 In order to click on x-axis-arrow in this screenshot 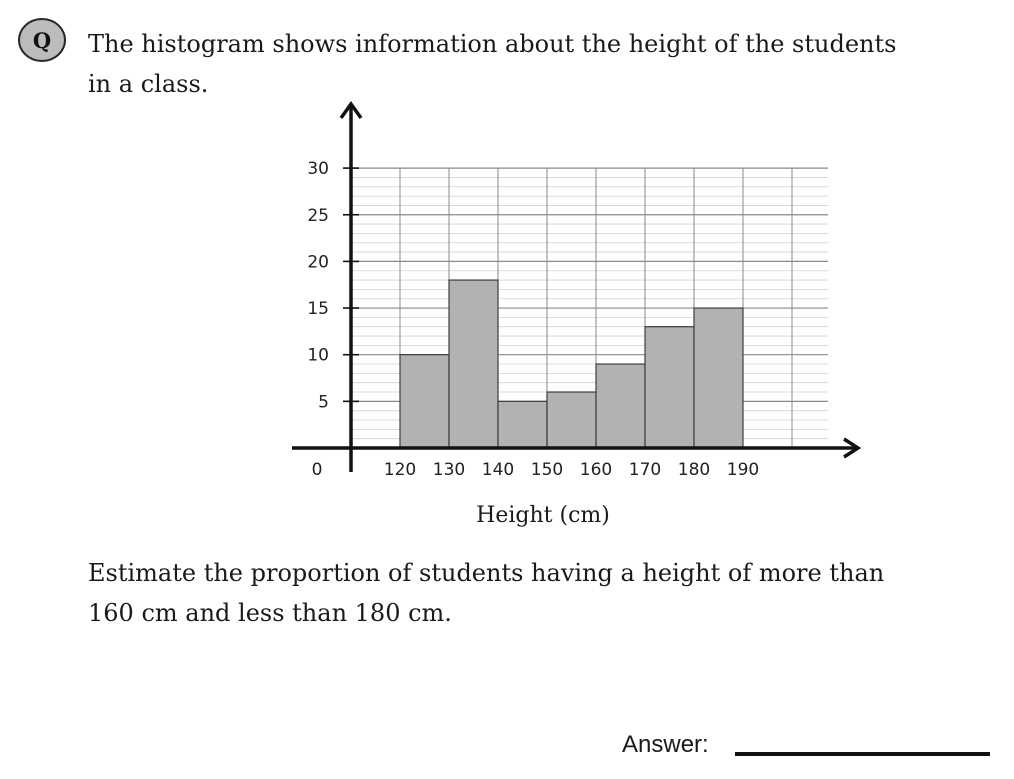, I will do `click(852, 448)`.